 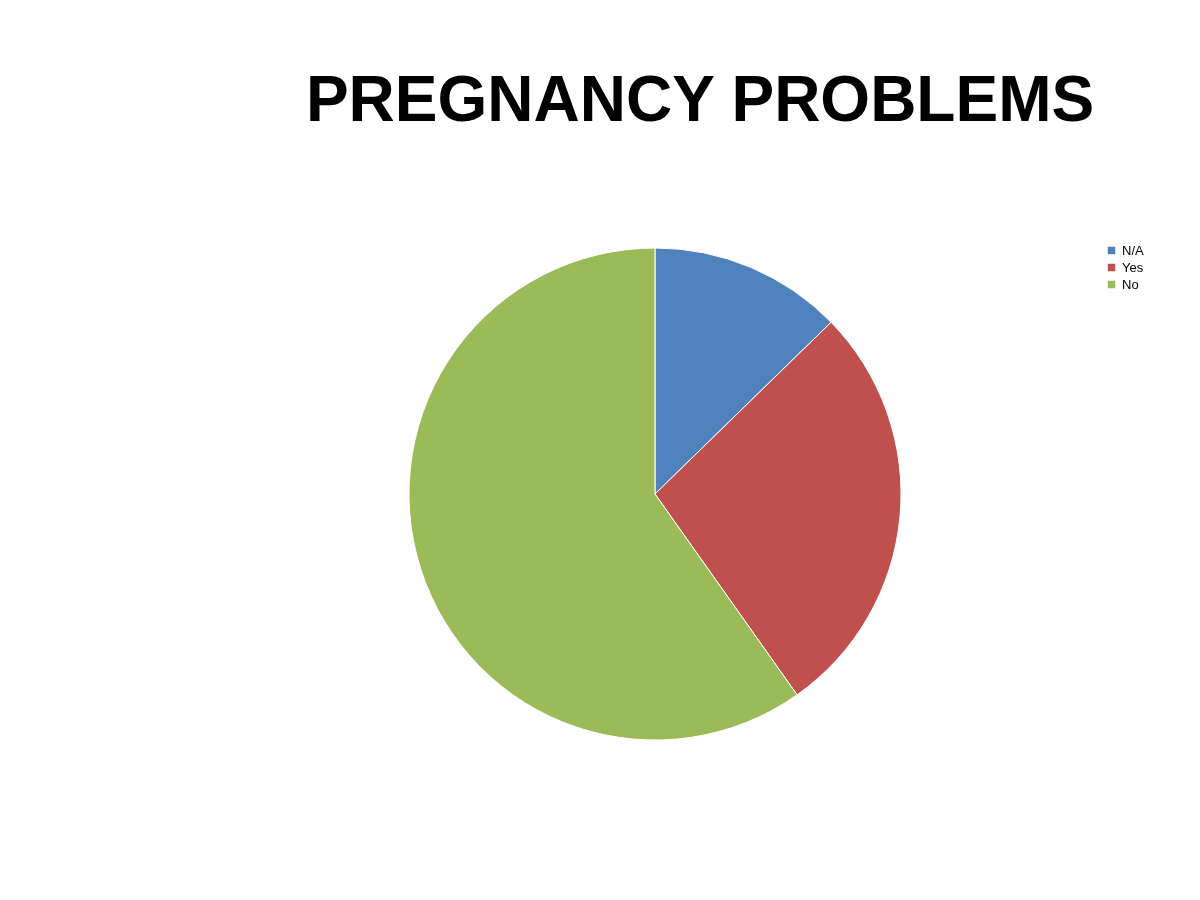 I want to click on legend-label: No, so click(x=1130, y=284).